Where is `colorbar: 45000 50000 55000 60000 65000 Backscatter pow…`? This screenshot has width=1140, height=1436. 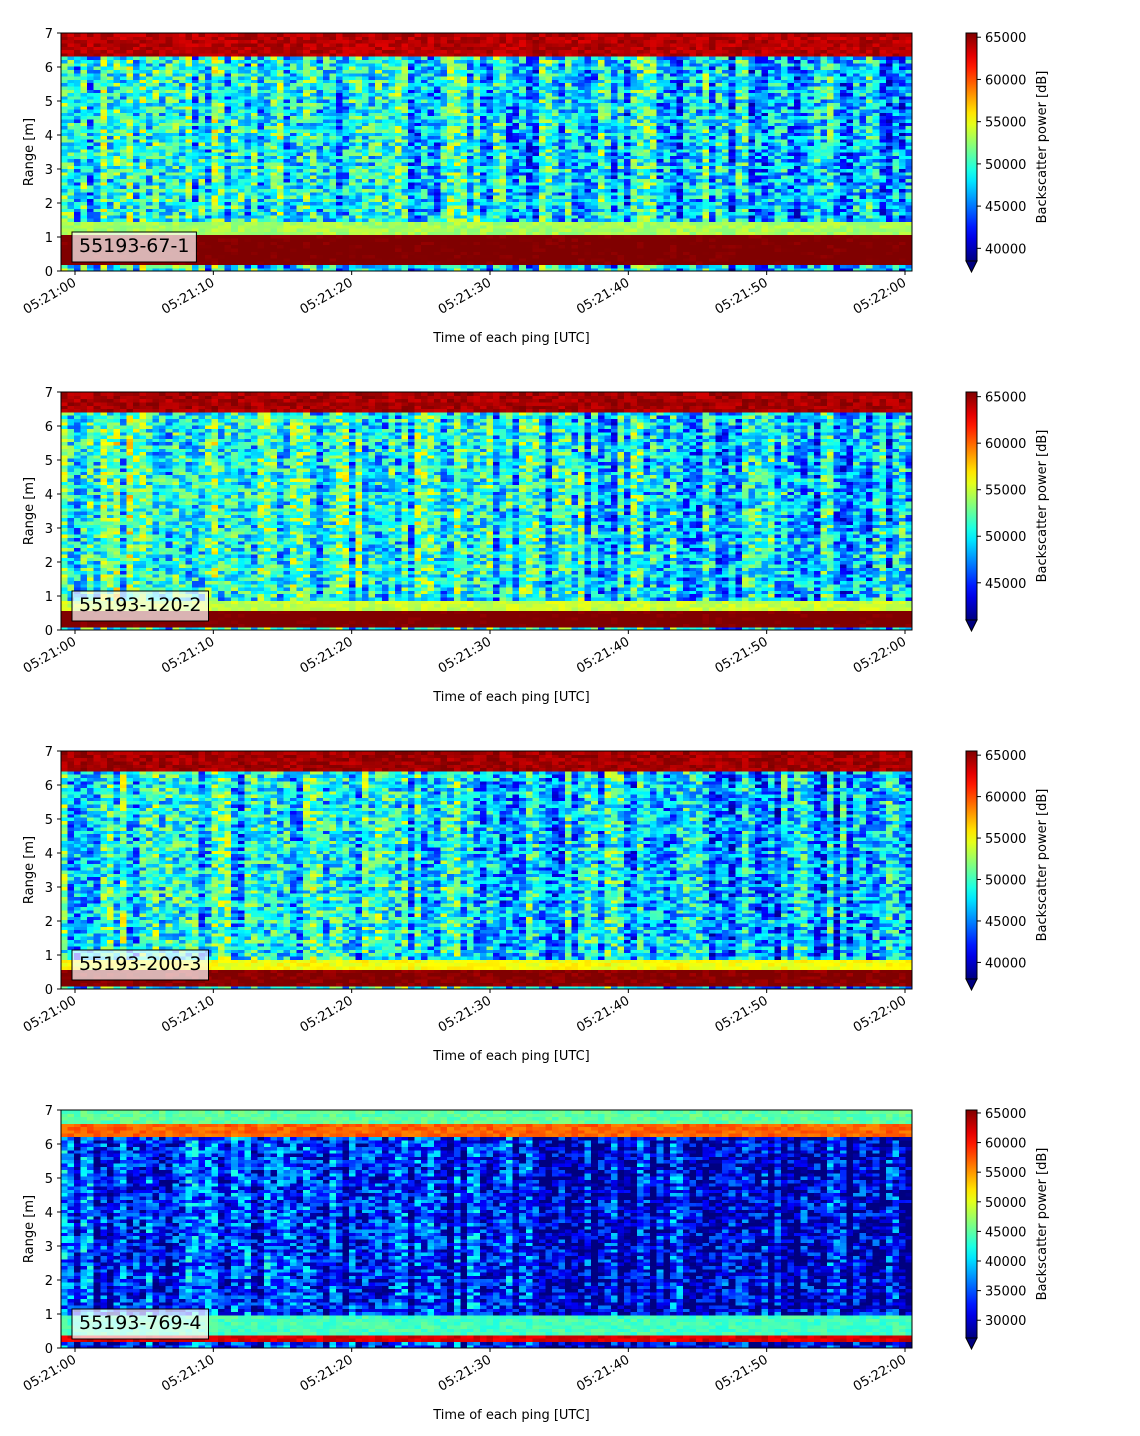
colorbar: 45000 50000 55000 60000 65000 Backscatter pow… is located at coordinates (1008, 511).